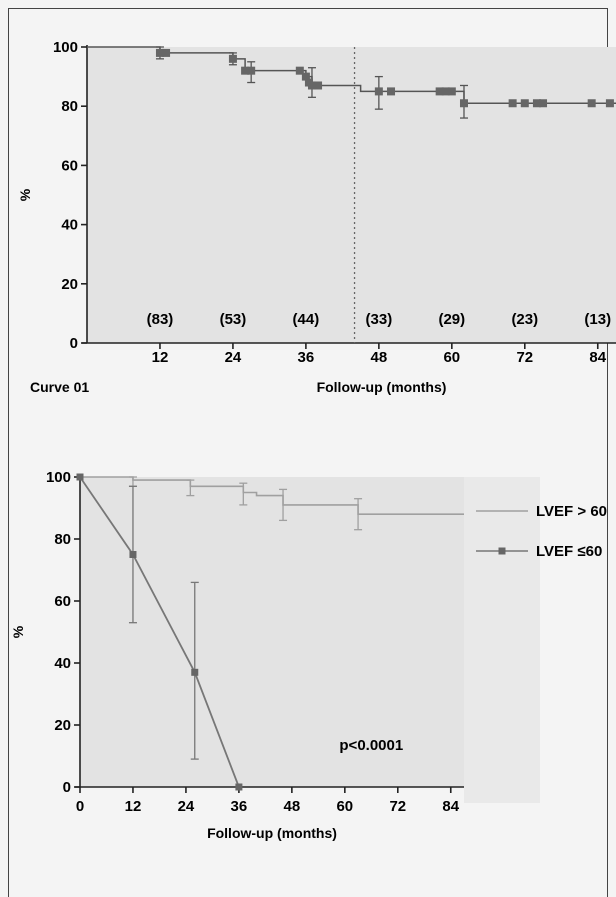 The width and height of the screenshot is (616, 897). Describe the element at coordinates (59, 387) in the screenshot. I see `panel-label: Curve 01` at that location.